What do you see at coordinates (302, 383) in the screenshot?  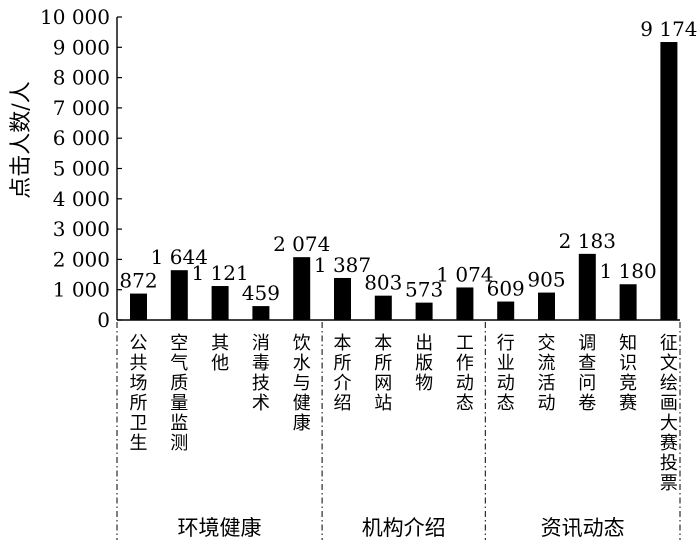 I see `category-label: 饮水与健康` at bounding box center [302, 383].